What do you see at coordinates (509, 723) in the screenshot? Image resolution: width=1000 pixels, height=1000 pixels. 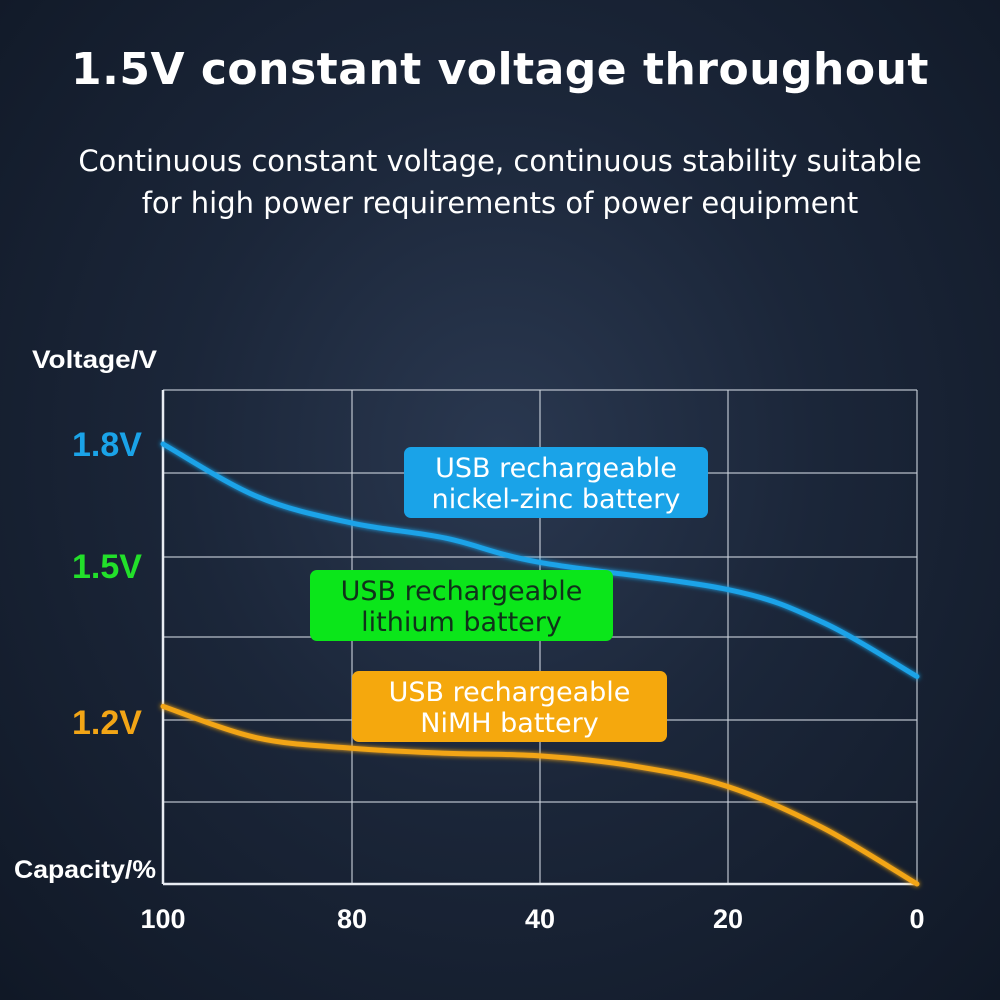 I see `nimh-label-text: NiMH battery` at bounding box center [509, 723].